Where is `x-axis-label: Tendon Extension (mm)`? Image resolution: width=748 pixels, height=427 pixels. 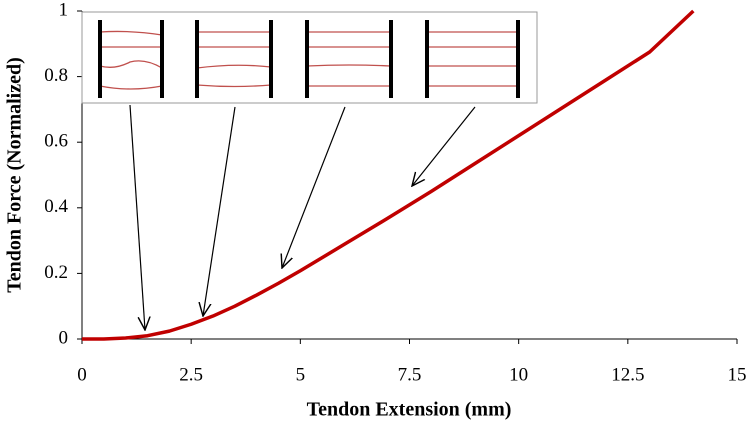 x-axis-label: Tendon Extension (mm) is located at coordinates (409, 410).